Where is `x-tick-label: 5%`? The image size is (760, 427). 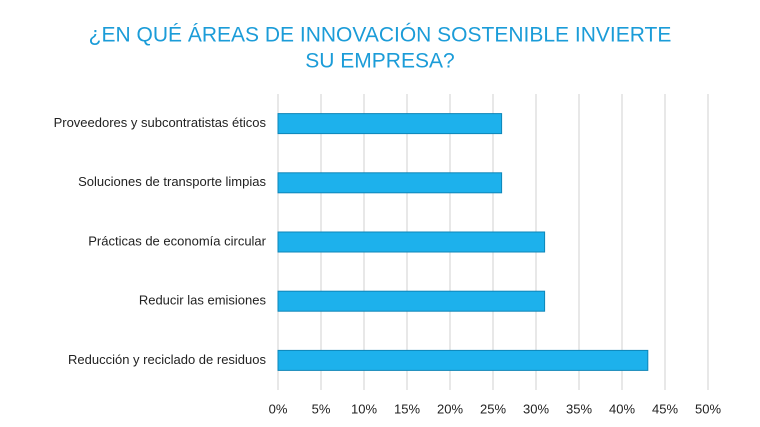
x-tick-label: 5% is located at coordinates (321, 408).